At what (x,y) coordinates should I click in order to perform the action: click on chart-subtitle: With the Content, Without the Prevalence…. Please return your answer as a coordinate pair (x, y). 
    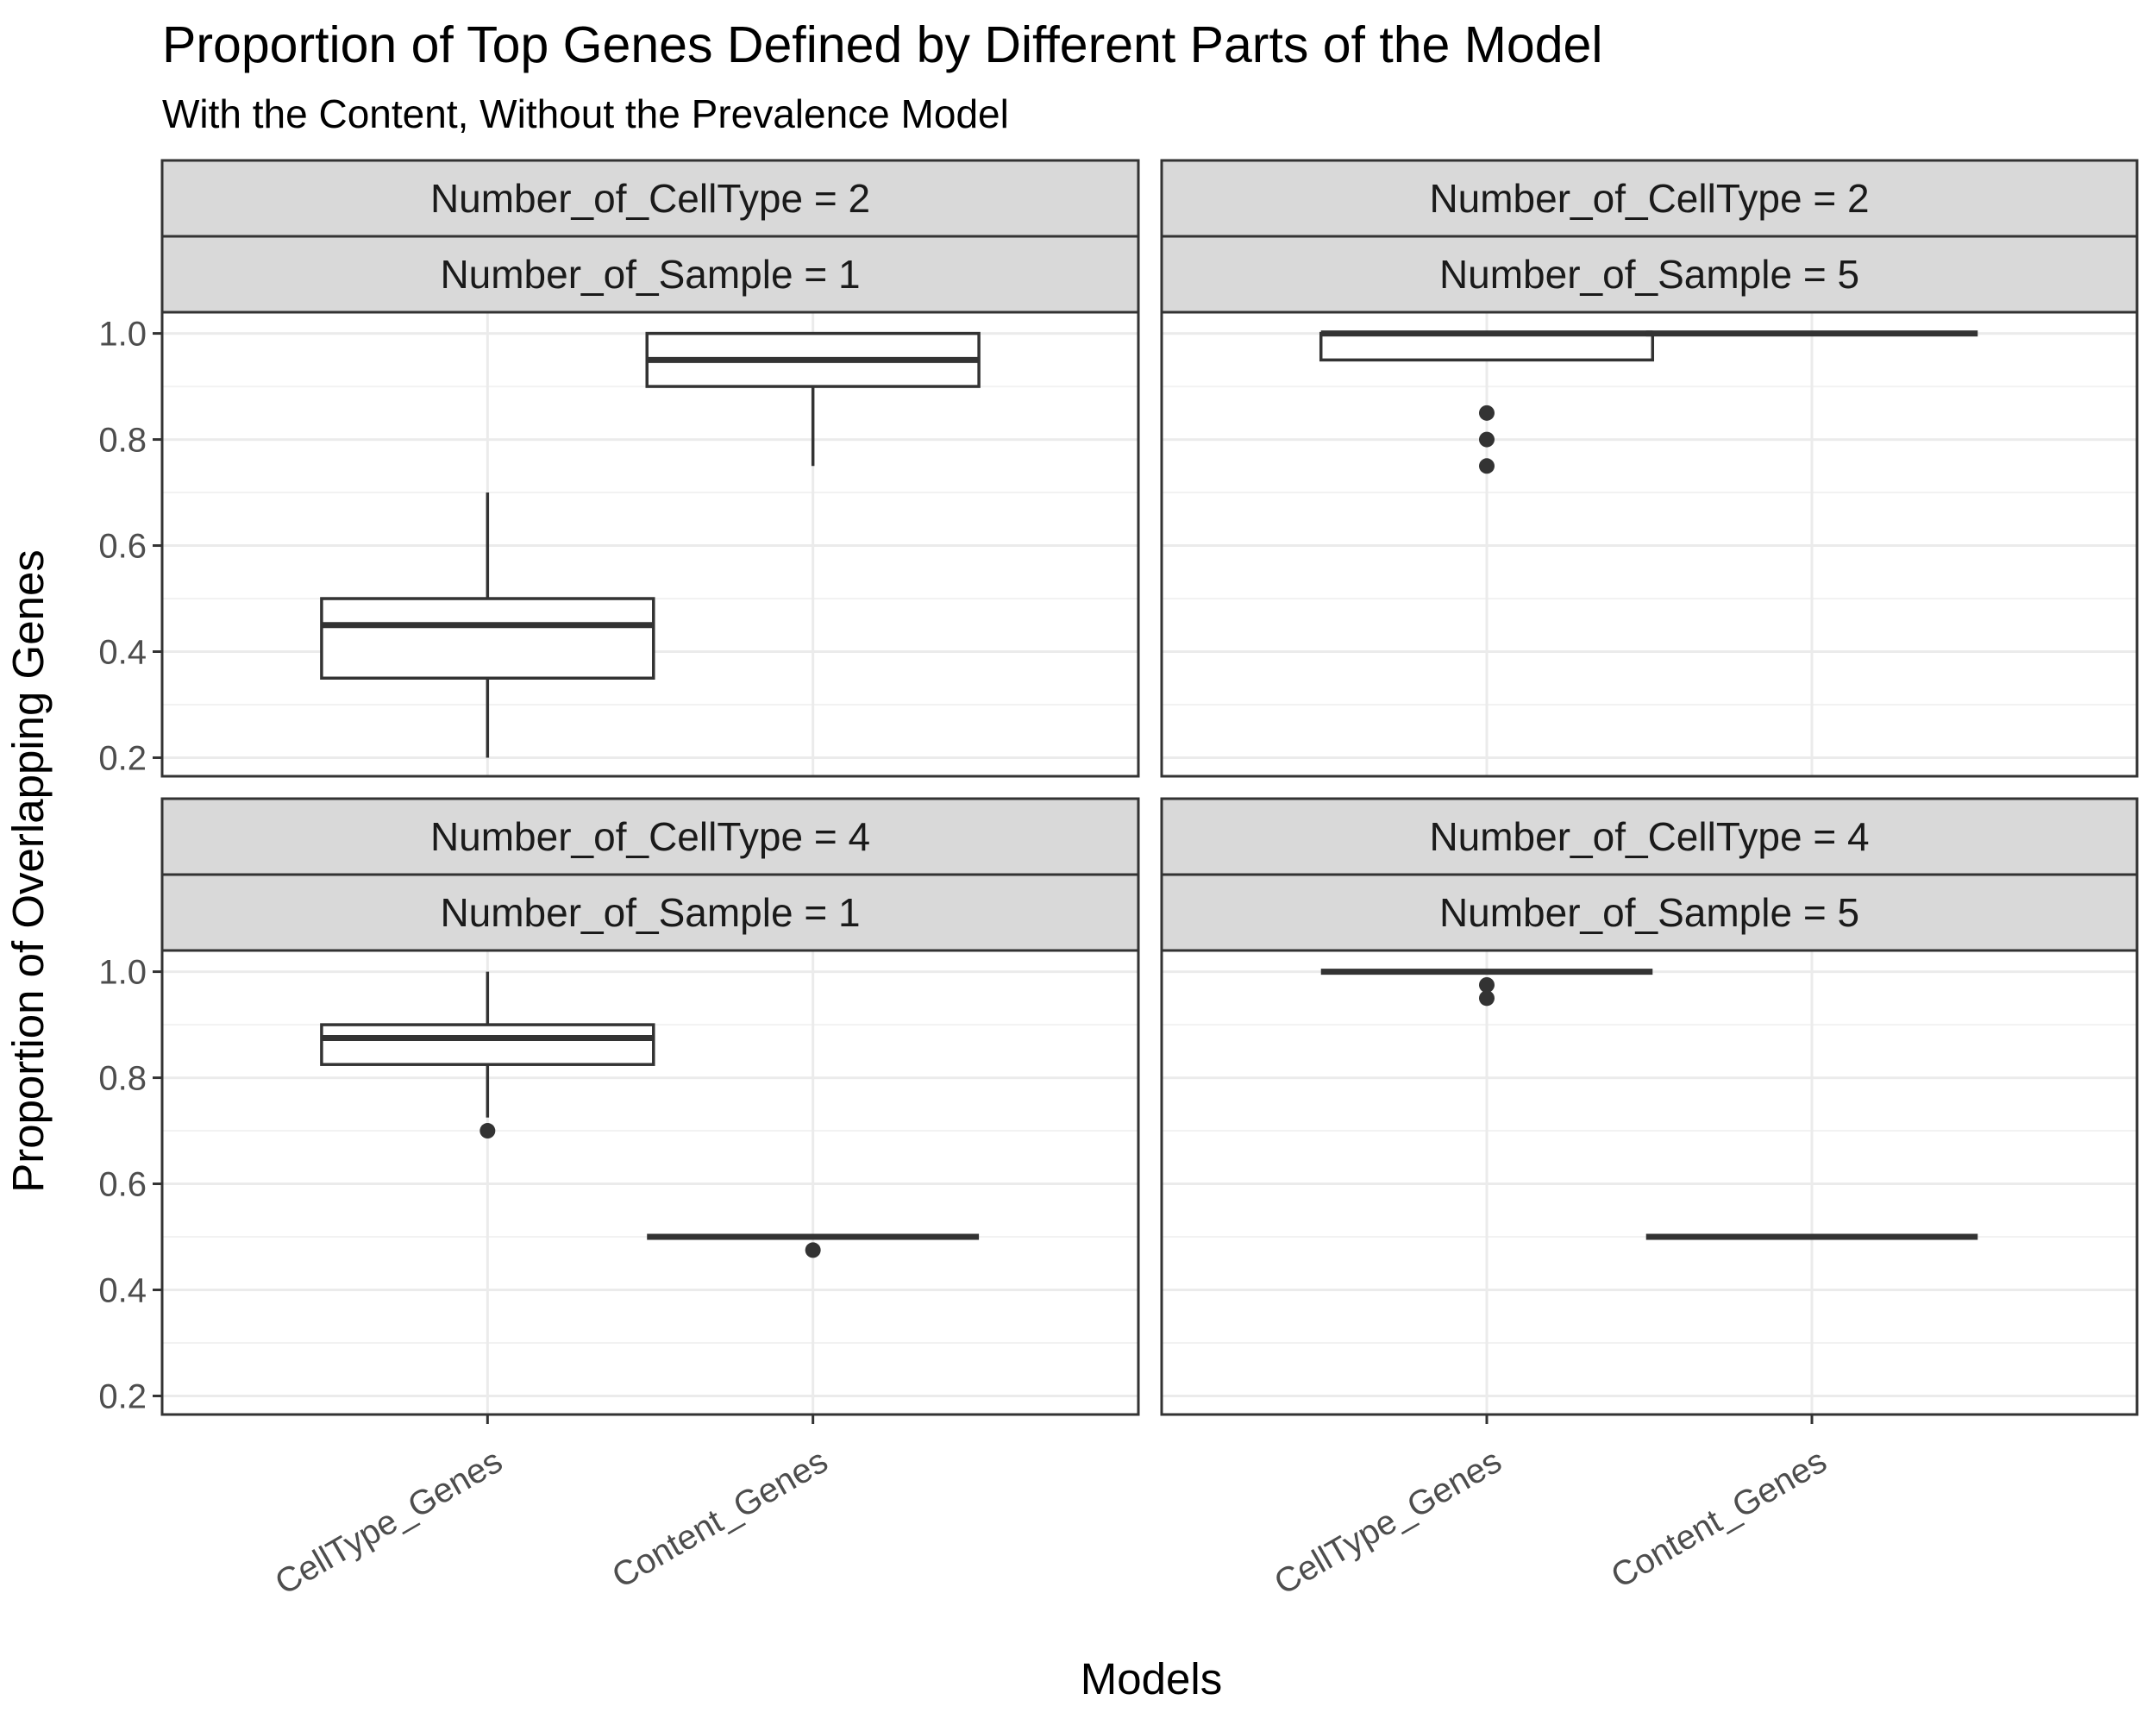
    Looking at the image, I should click on (585, 113).